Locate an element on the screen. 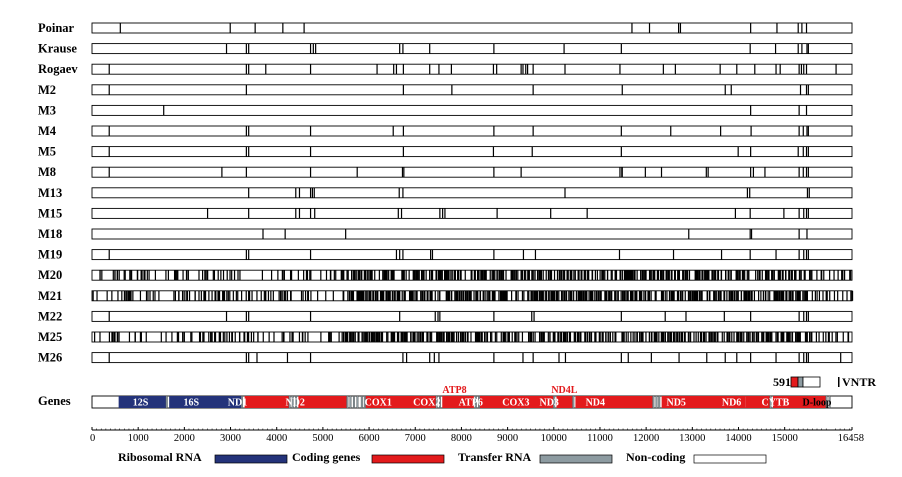 This screenshot has width=902, height=477. trna-mark is located at coordinates (826, 402).